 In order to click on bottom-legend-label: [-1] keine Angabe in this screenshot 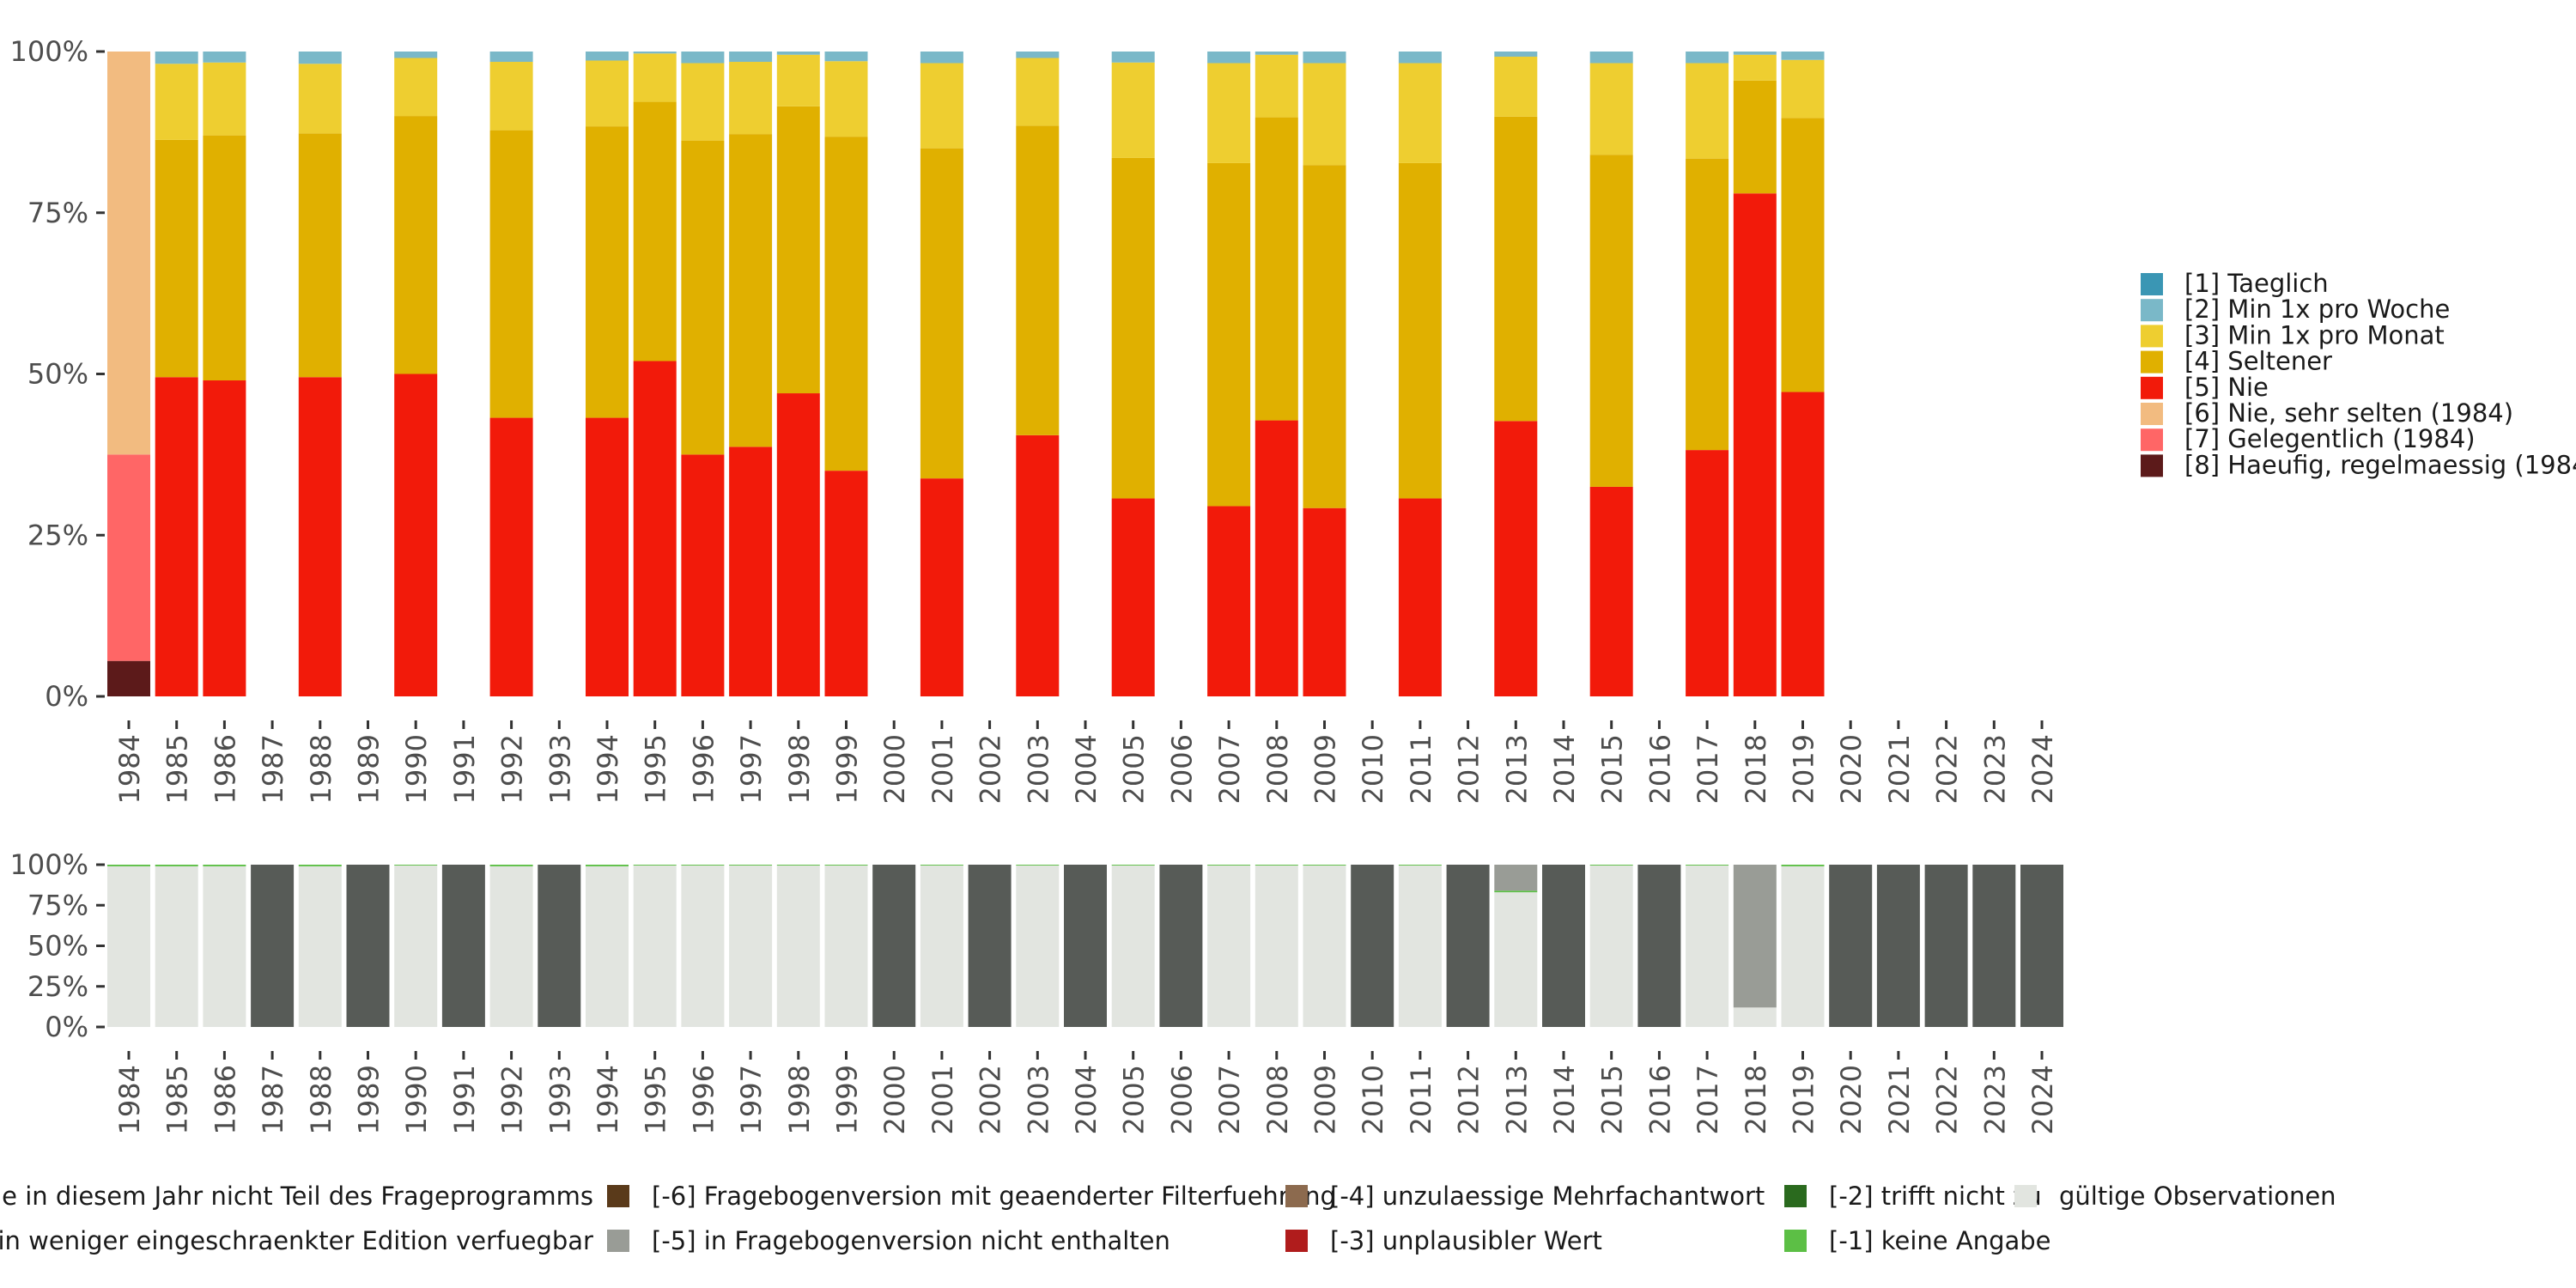, I will do `click(1940, 1240)`.